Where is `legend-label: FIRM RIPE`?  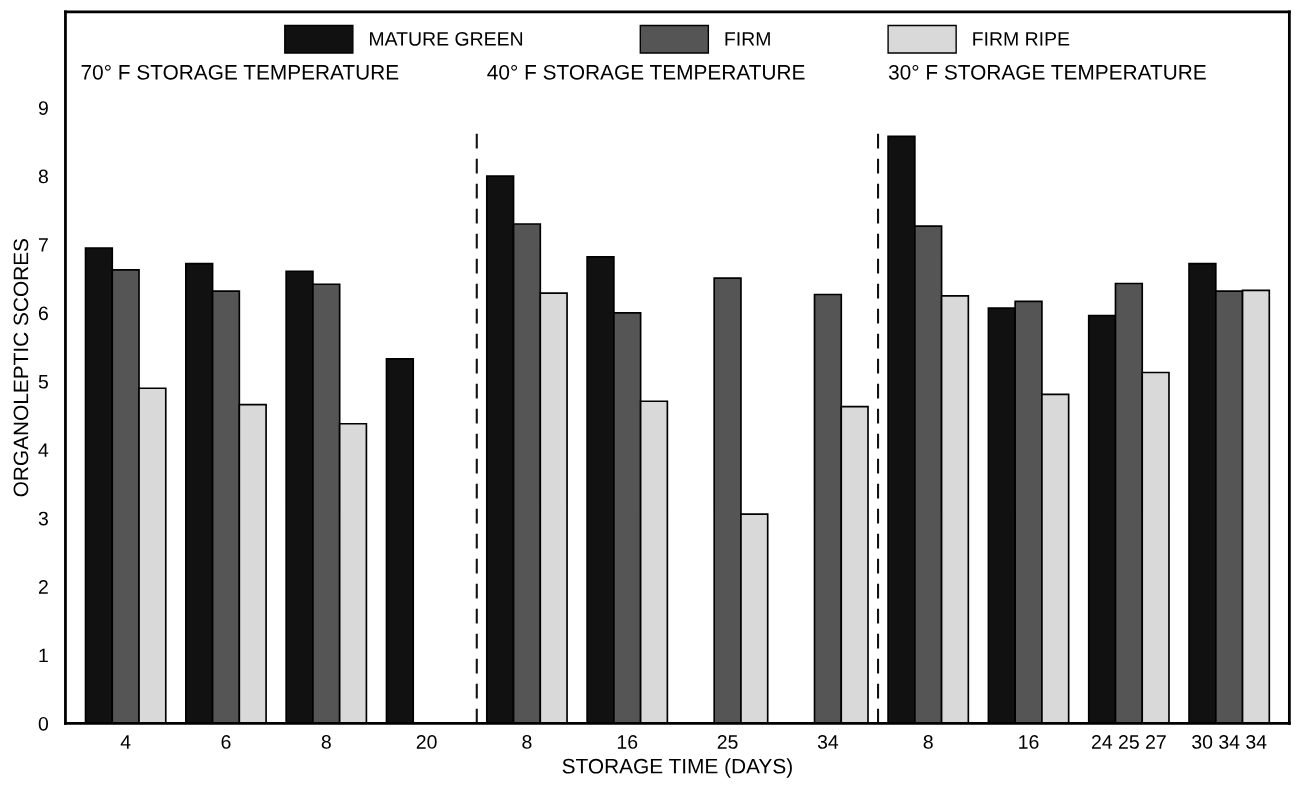
legend-label: FIRM RIPE is located at coordinates (1021, 39).